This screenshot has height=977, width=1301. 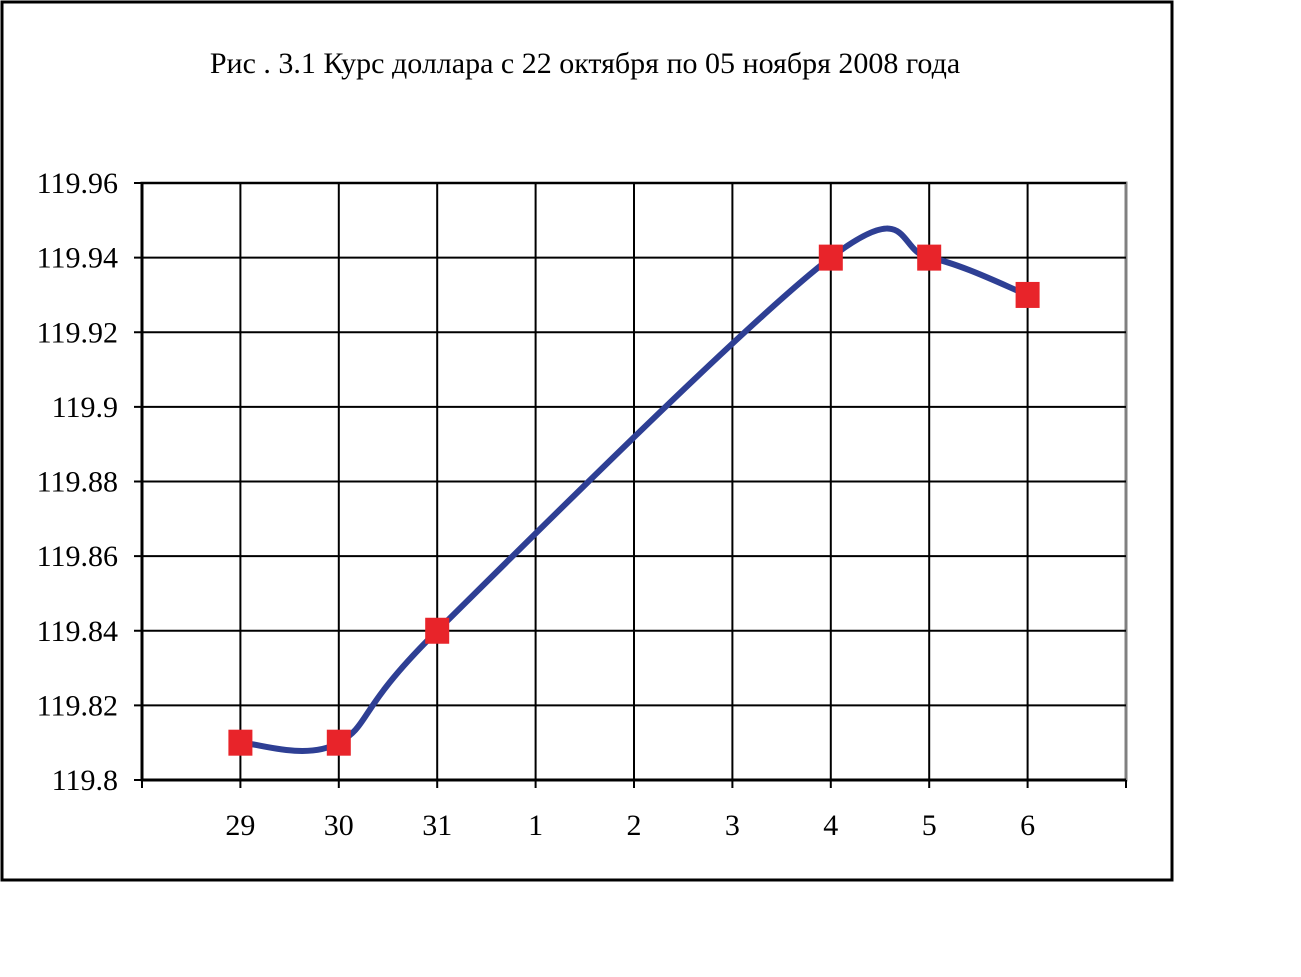 I want to click on x-axis-ticks: 29 30 31 1 2 3 4 5 6, so click(x=634, y=811).